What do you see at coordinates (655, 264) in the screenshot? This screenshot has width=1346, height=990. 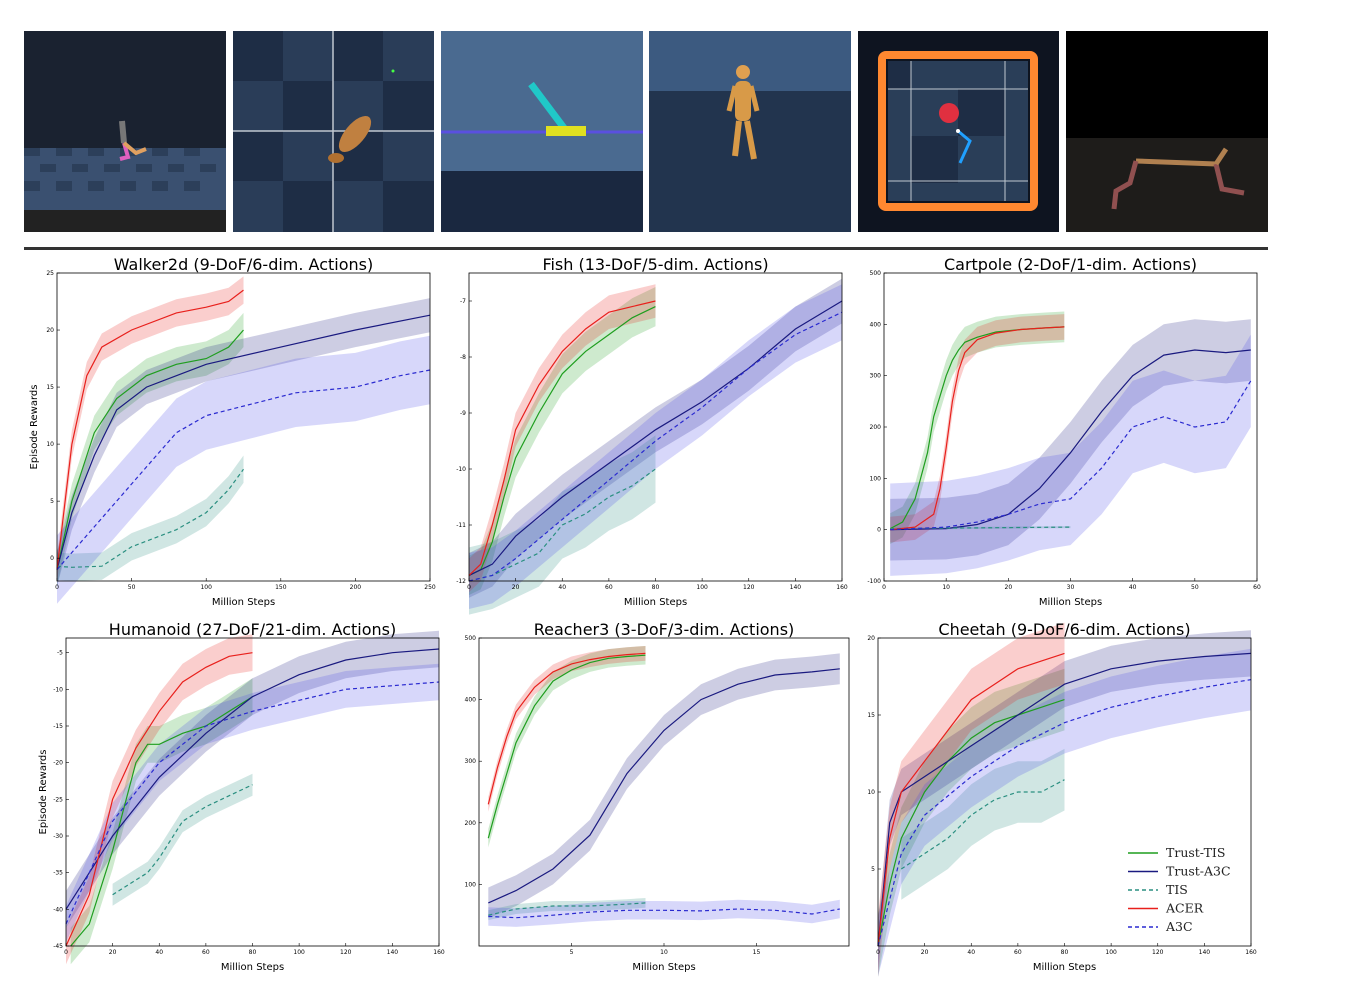 I see `chart-title: Fish (13-DoF/5-dim. Actions)` at bounding box center [655, 264].